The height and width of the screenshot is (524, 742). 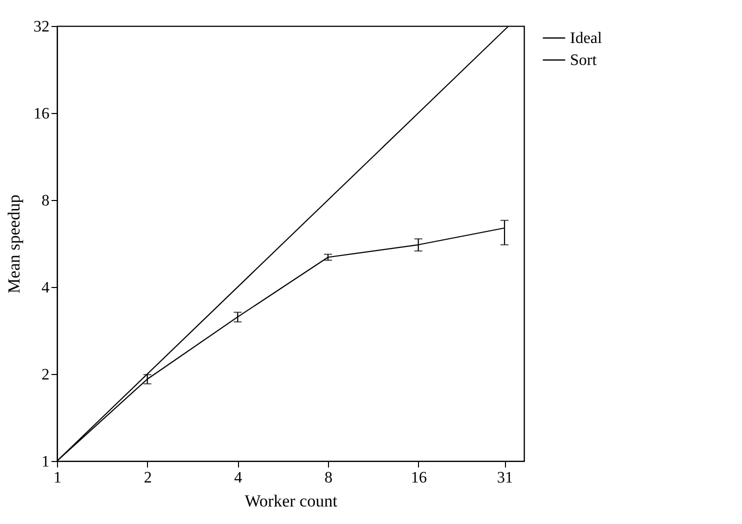 What do you see at coordinates (586, 38) in the screenshot?
I see `legend-label: Ideal` at bounding box center [586, 38].